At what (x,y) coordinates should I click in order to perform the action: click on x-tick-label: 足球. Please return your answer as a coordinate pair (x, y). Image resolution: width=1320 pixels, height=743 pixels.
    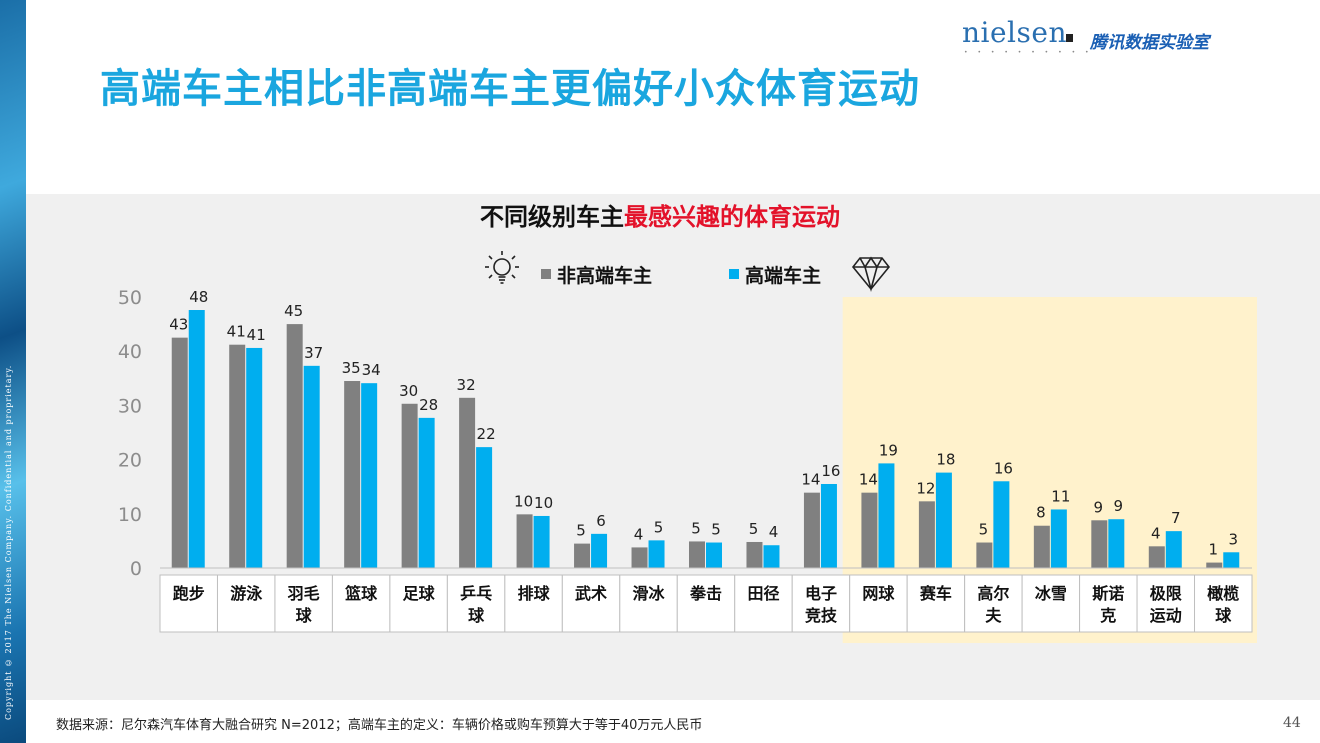
    Looking at the image, I should click on (419, 593).